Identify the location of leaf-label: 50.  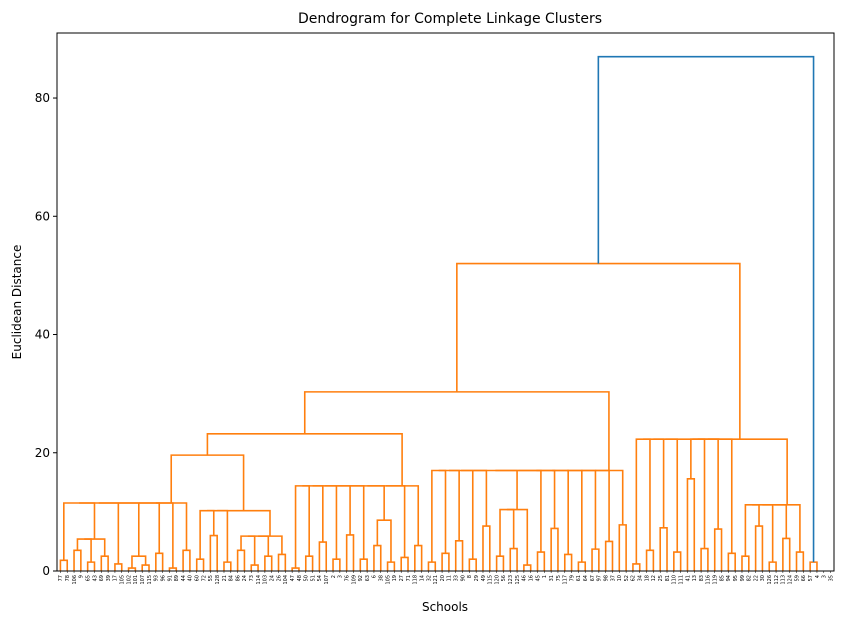
(307, 578).